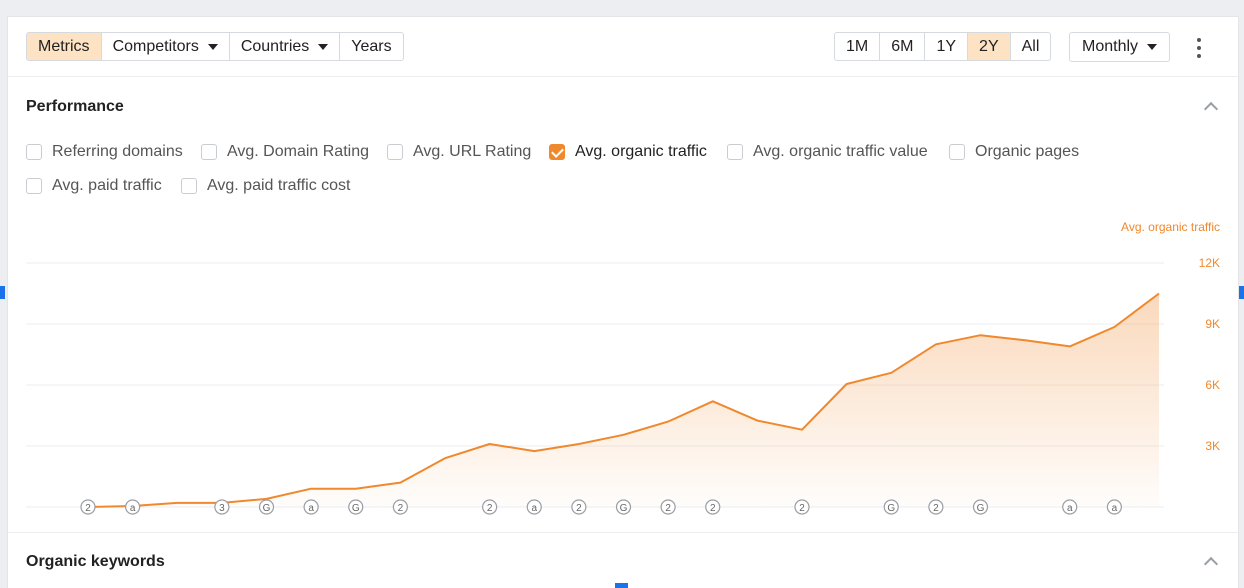  What do you see at coordinates (1209, 263) in the screenshot?
I see `y-tick-label: 12K` at bounding box center [1209, 263].